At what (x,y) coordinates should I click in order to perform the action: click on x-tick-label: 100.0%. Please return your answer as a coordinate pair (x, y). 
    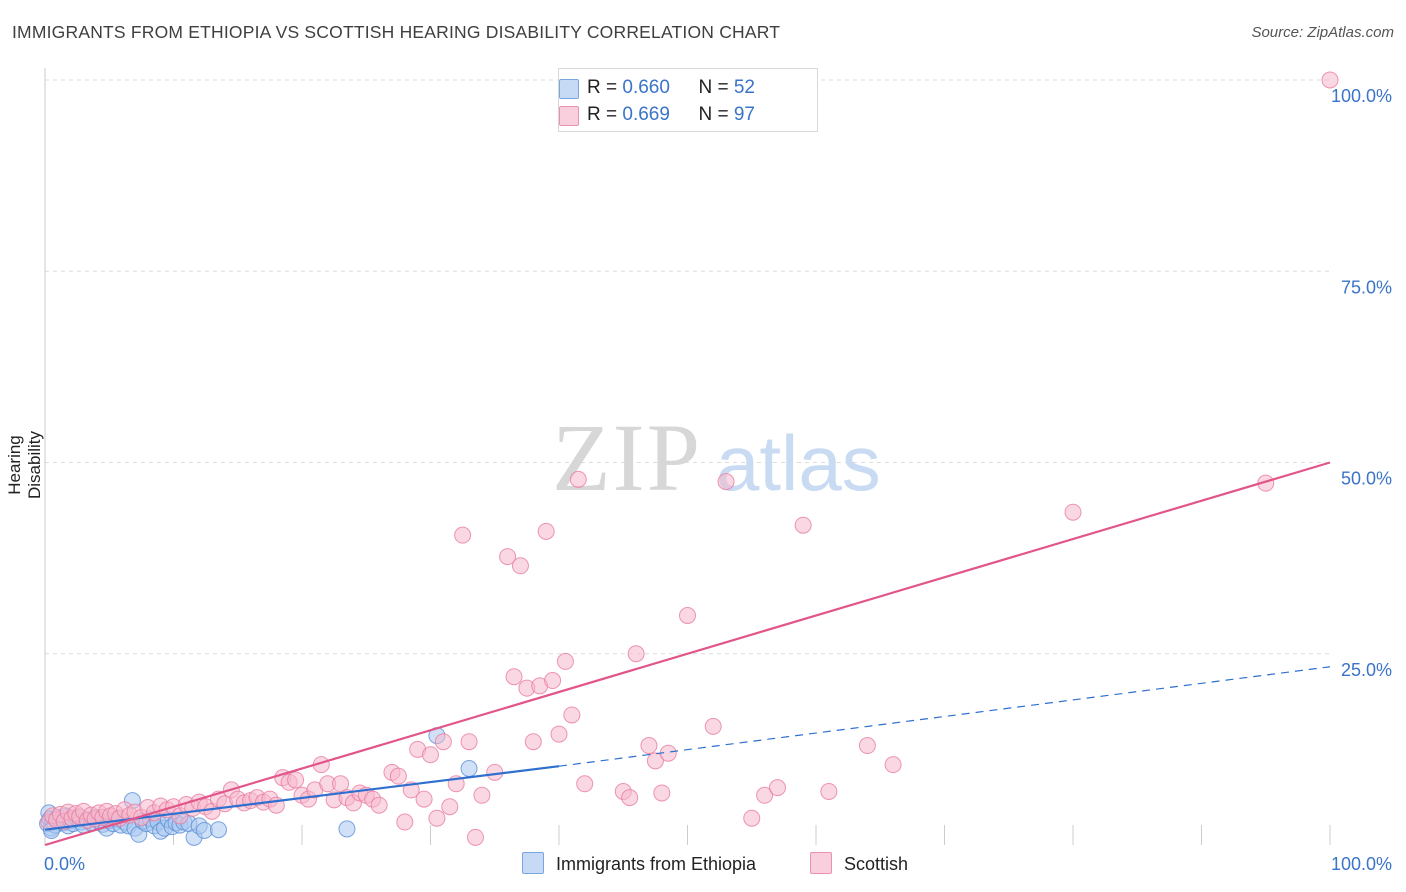
    Looking at the image, I should click on (1361, 864).